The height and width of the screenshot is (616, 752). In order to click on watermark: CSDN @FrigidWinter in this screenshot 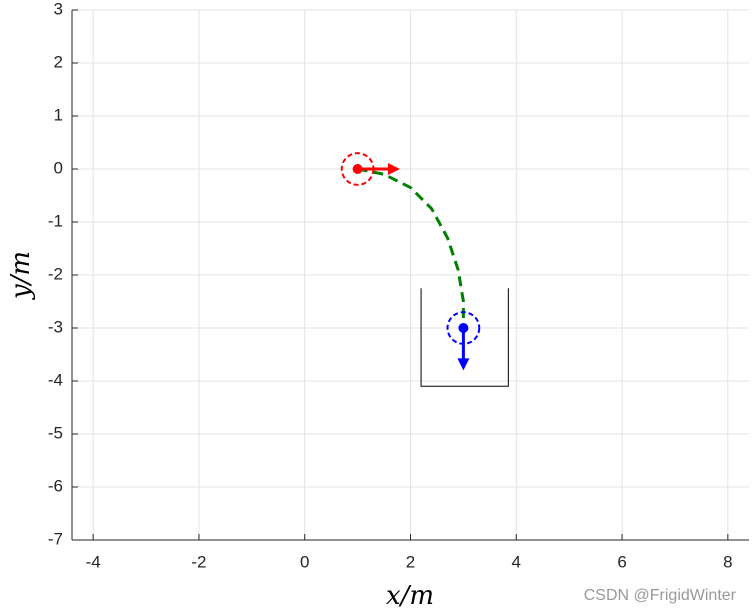, I will do `click(660, 595)`.